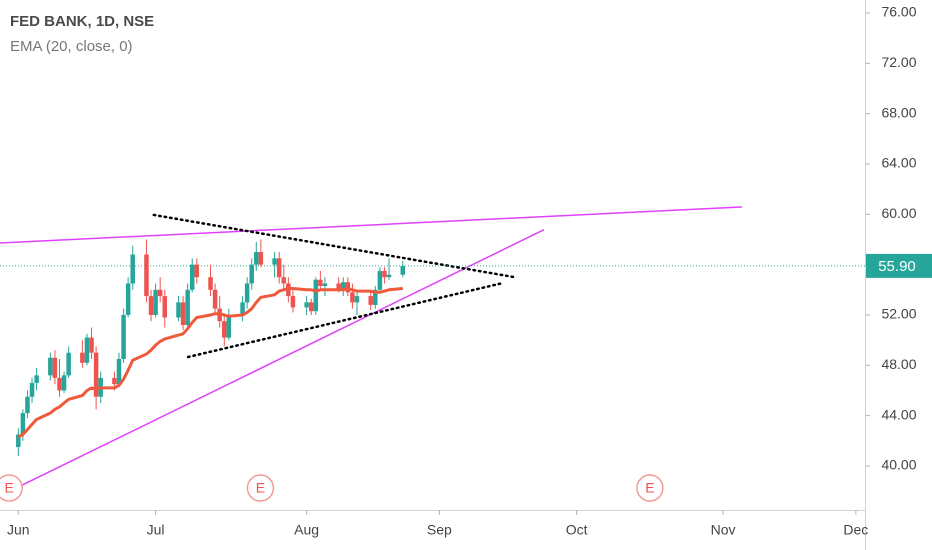  Describe the element at coordinates (898, 314) in the screenshot. I see `y-tick-label: 52.00` at that location.